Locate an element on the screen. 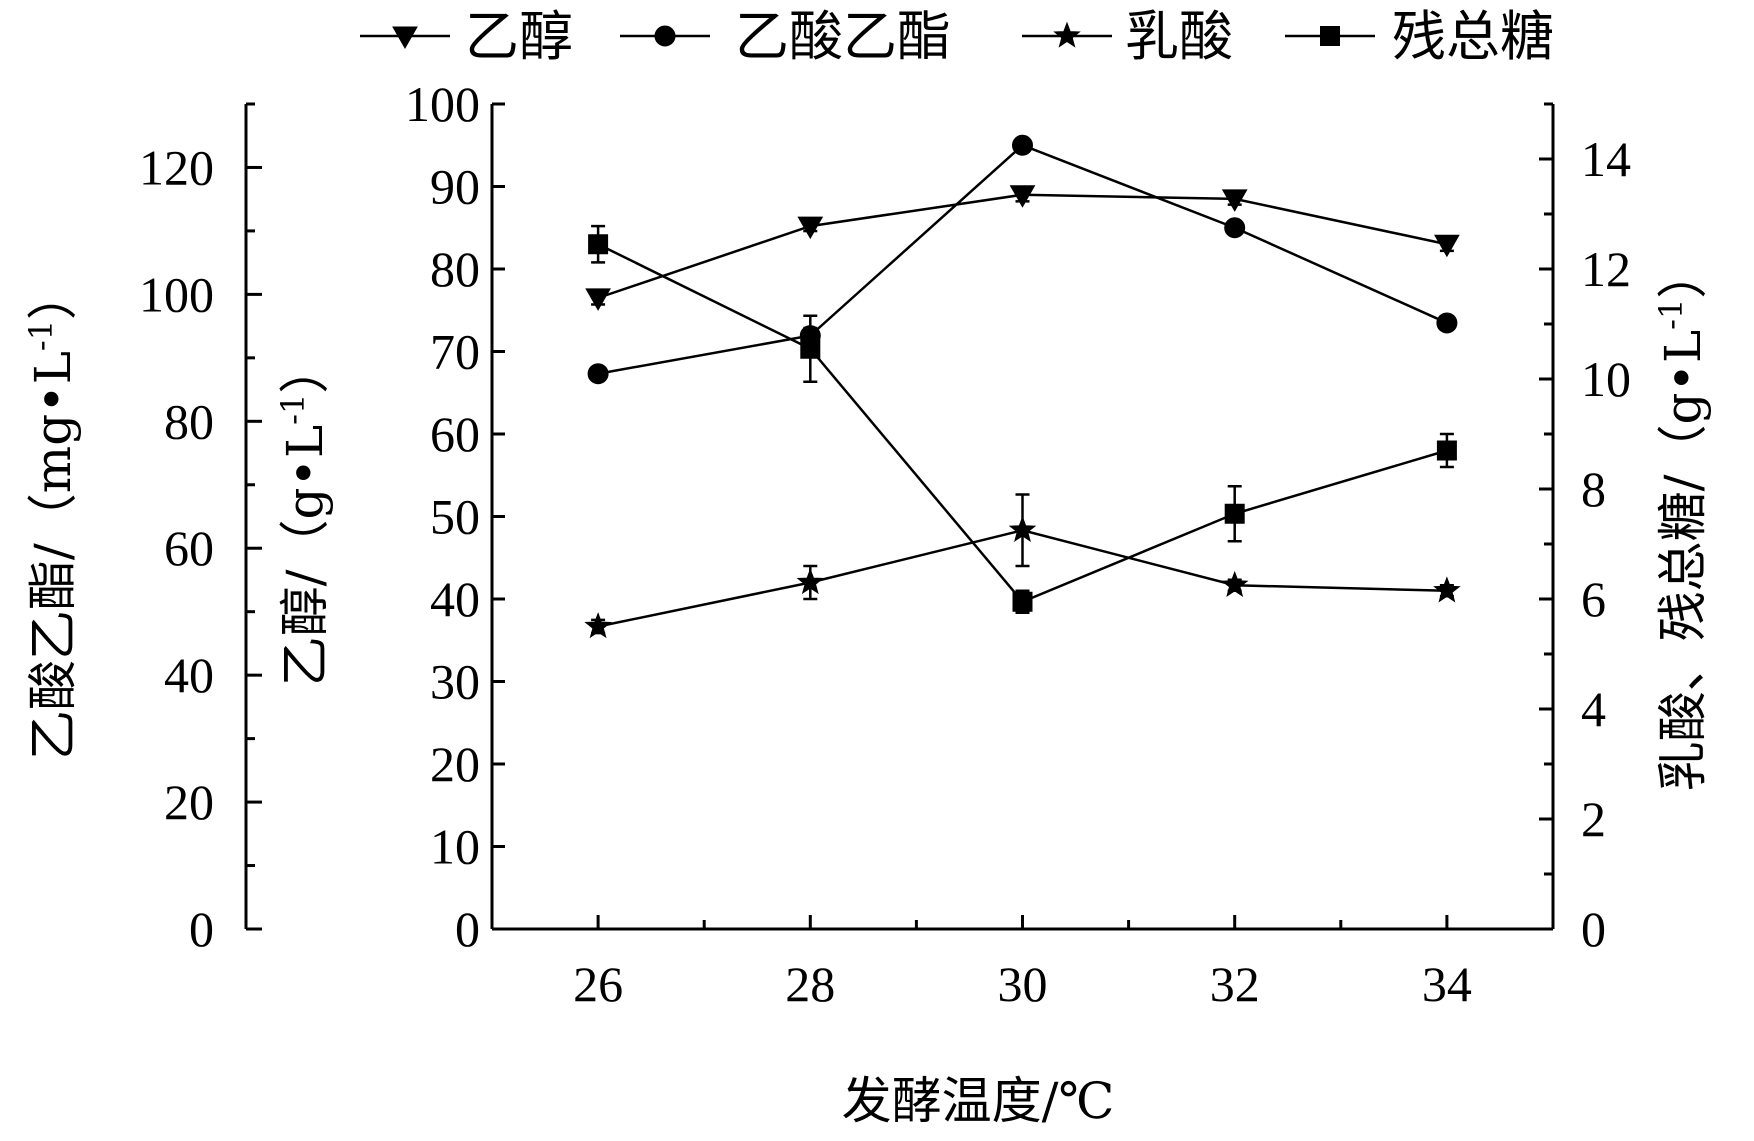 The image size is (1754, 1141). y-title-ethyl-acetate-end: ） is located at coordinates (53, 295).